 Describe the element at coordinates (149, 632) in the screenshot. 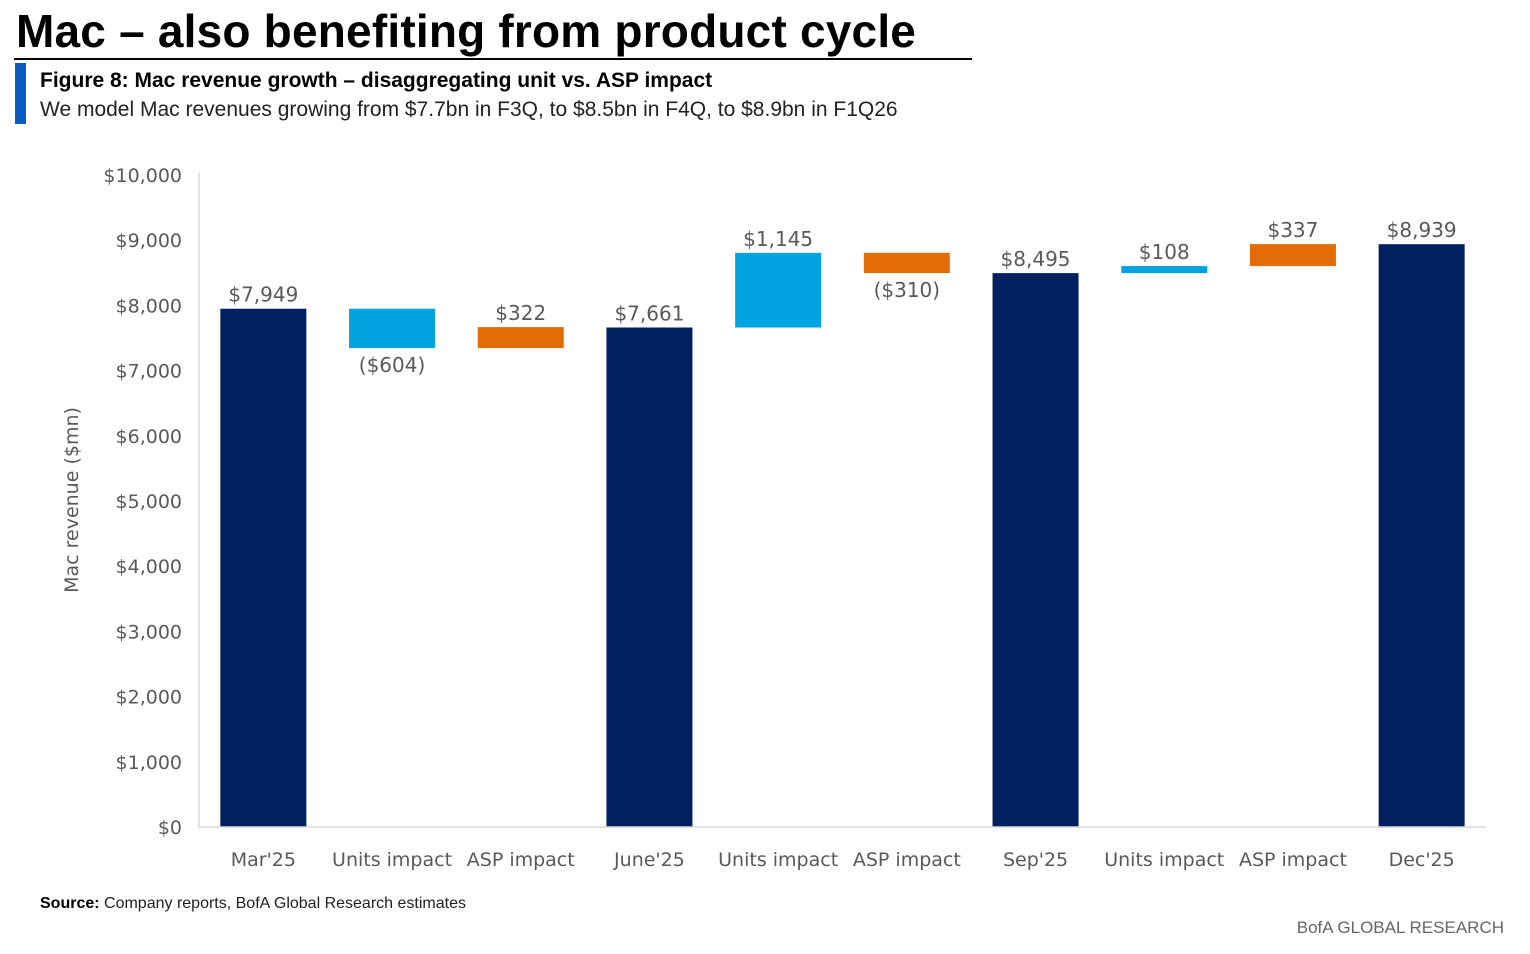

I see `y-tick-label: $3,000` at that location.